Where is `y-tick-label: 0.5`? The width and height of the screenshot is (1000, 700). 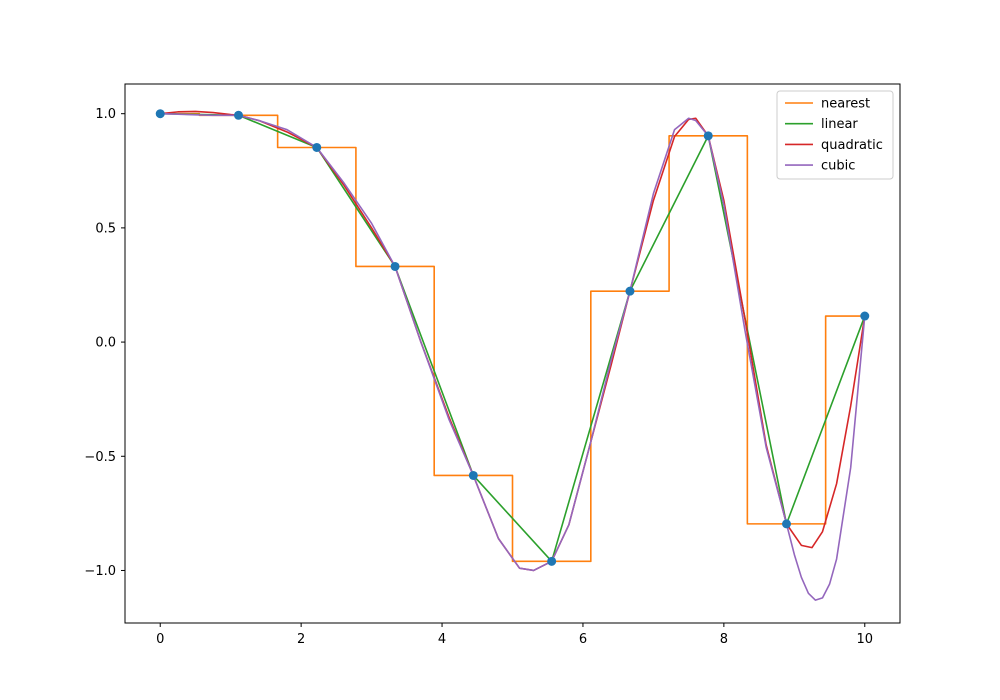 y-tick-label: 0.5 is located at coordinates (105, 228).